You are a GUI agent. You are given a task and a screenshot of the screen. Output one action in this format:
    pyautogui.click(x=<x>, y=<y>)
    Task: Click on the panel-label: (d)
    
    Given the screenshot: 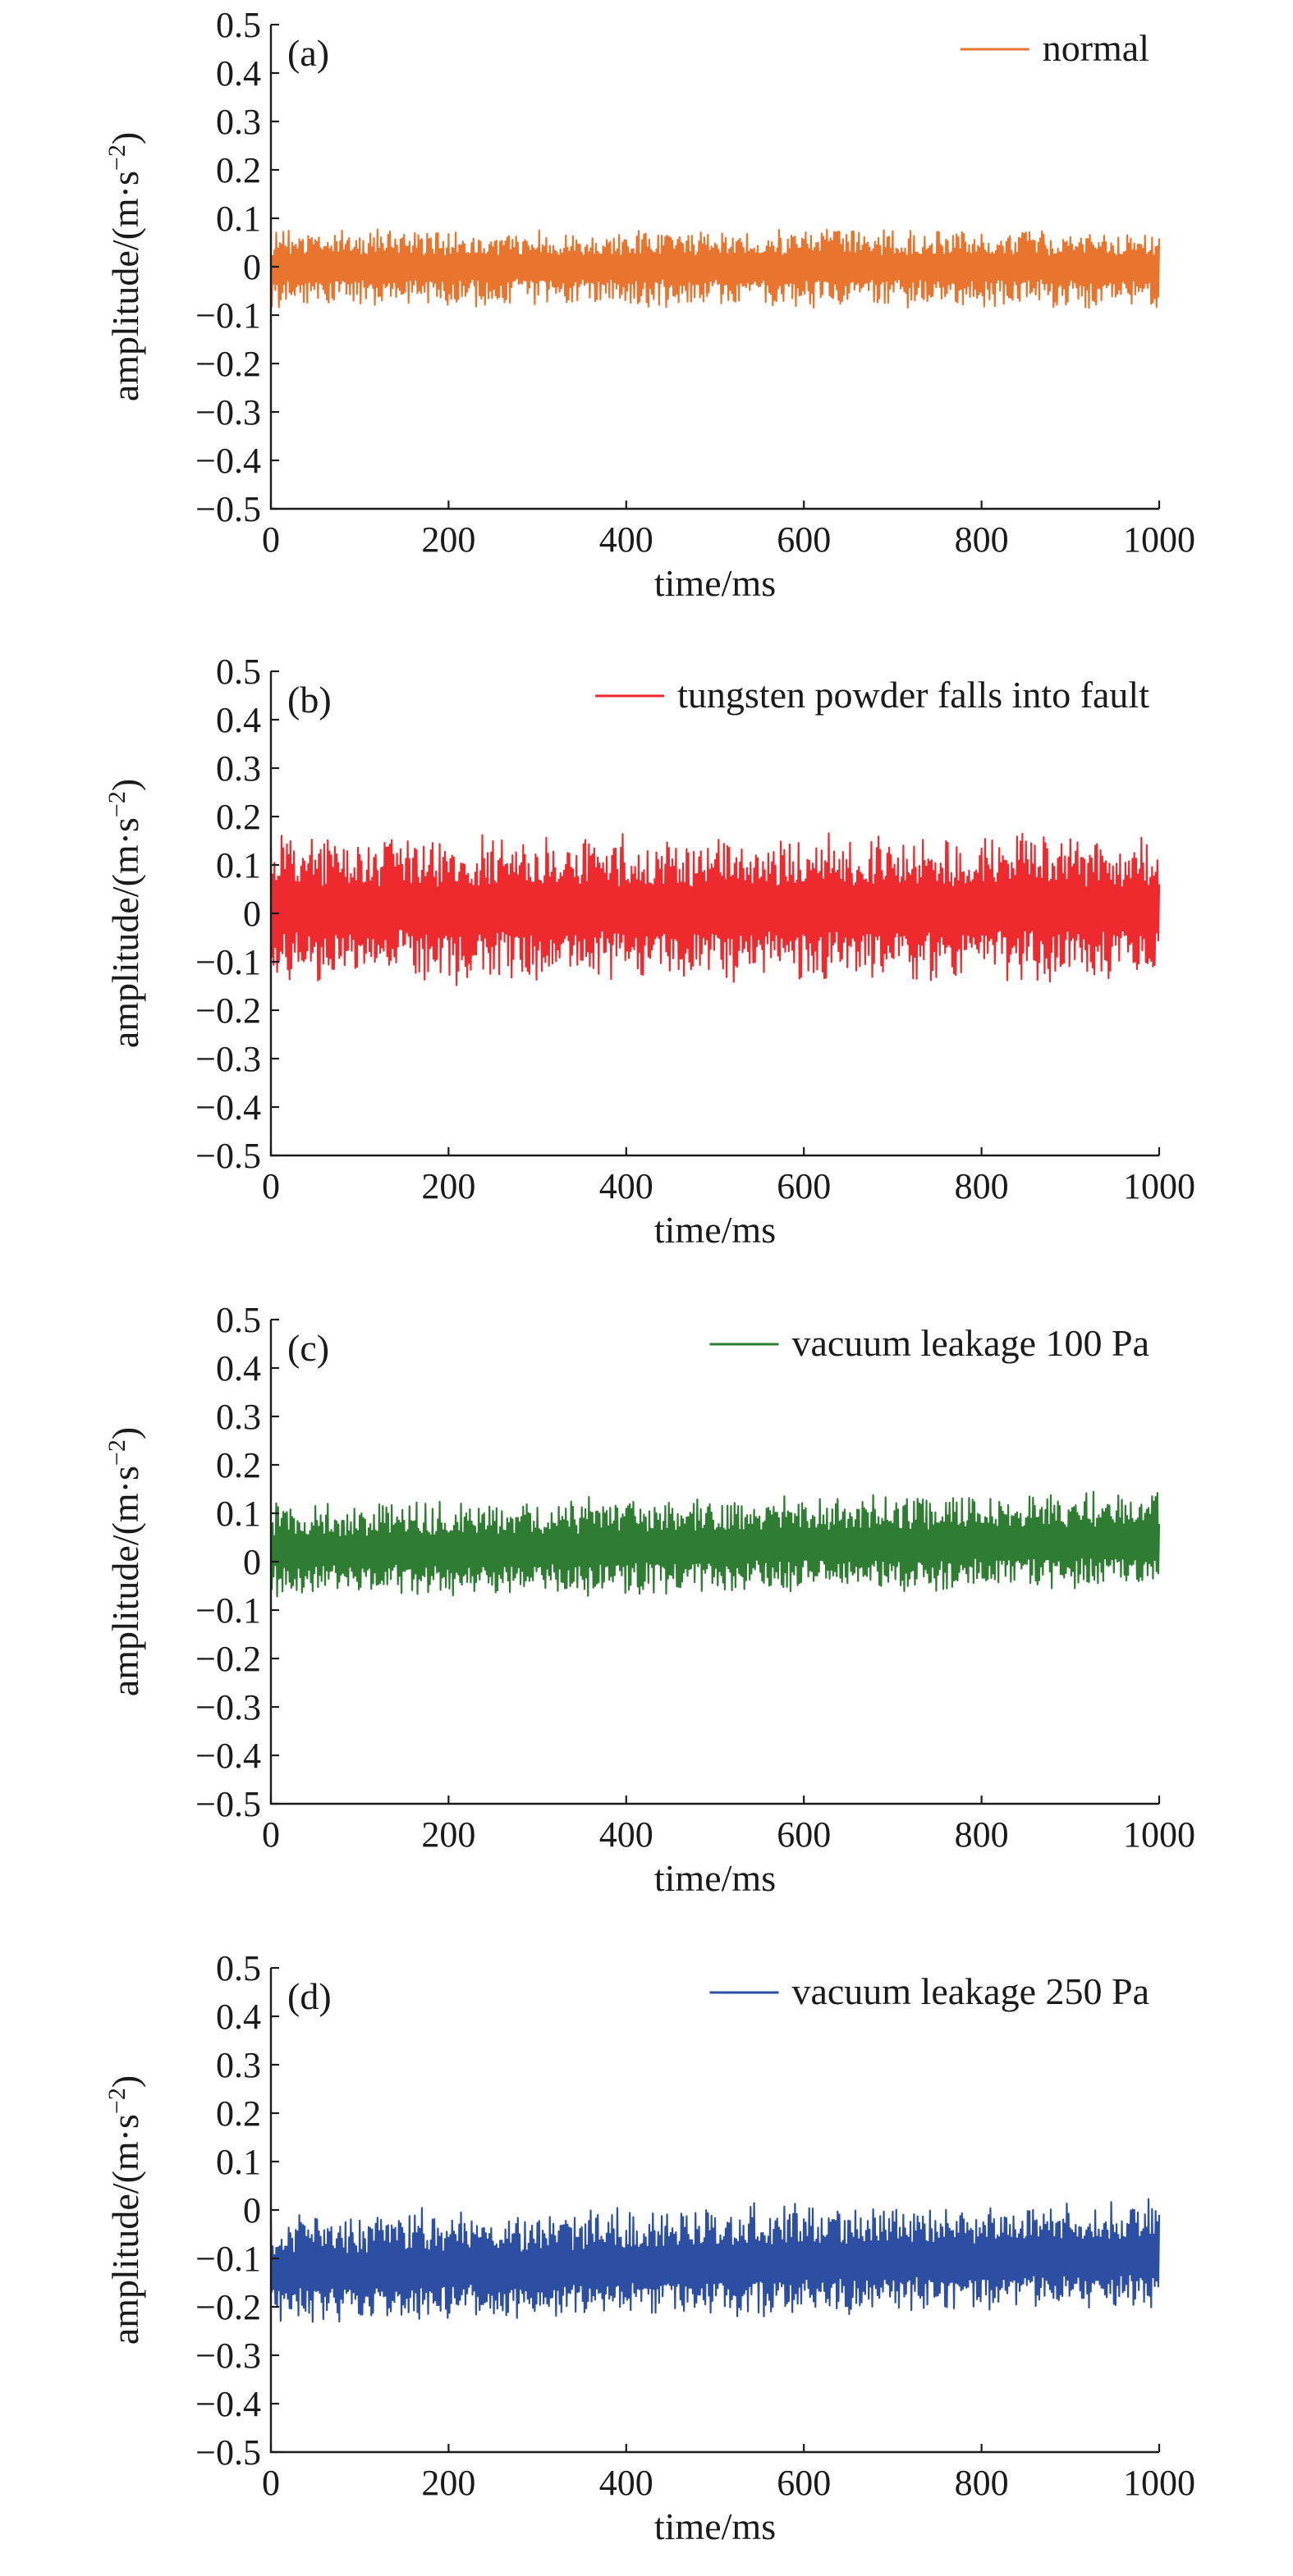 What is the action you would take?
    pyautogui.click(x=309, y=1996)
    